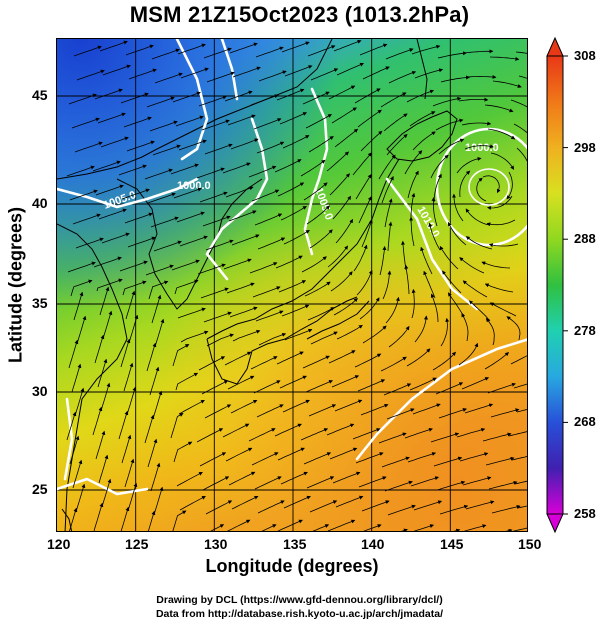 Image resolution: width=599 pixels, height=625 pixels. What do you see at coordinates (292, 566) in the screenshot?
I see `x-axis-title: Longitude (degrees)` at bounding box center [292, 566].